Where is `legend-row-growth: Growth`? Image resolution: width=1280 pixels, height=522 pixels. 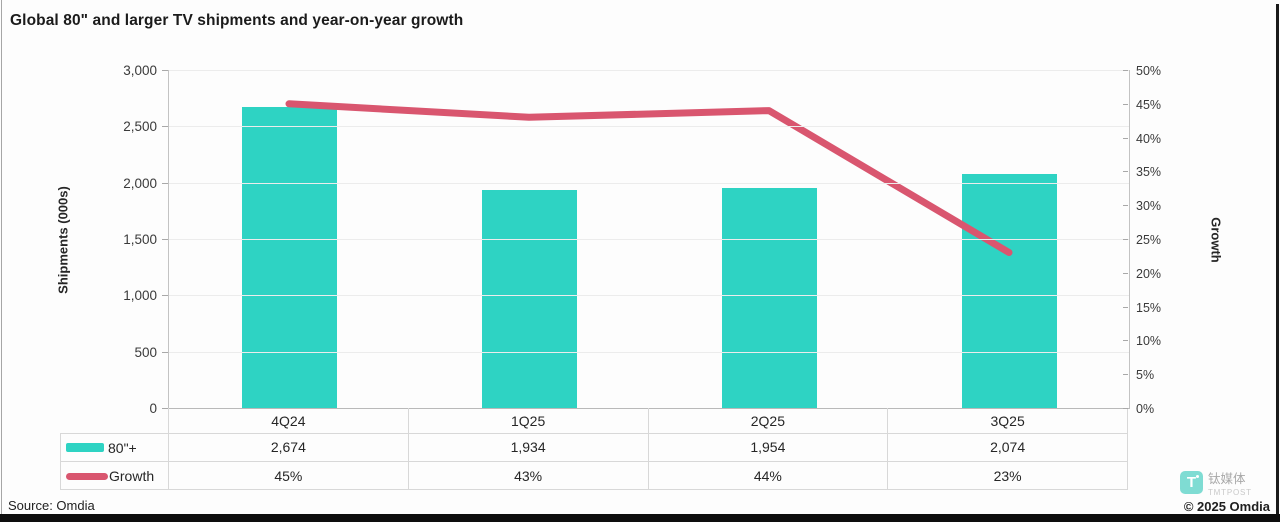
legend-row-growth: Growth is located at coordinates (114, 476).